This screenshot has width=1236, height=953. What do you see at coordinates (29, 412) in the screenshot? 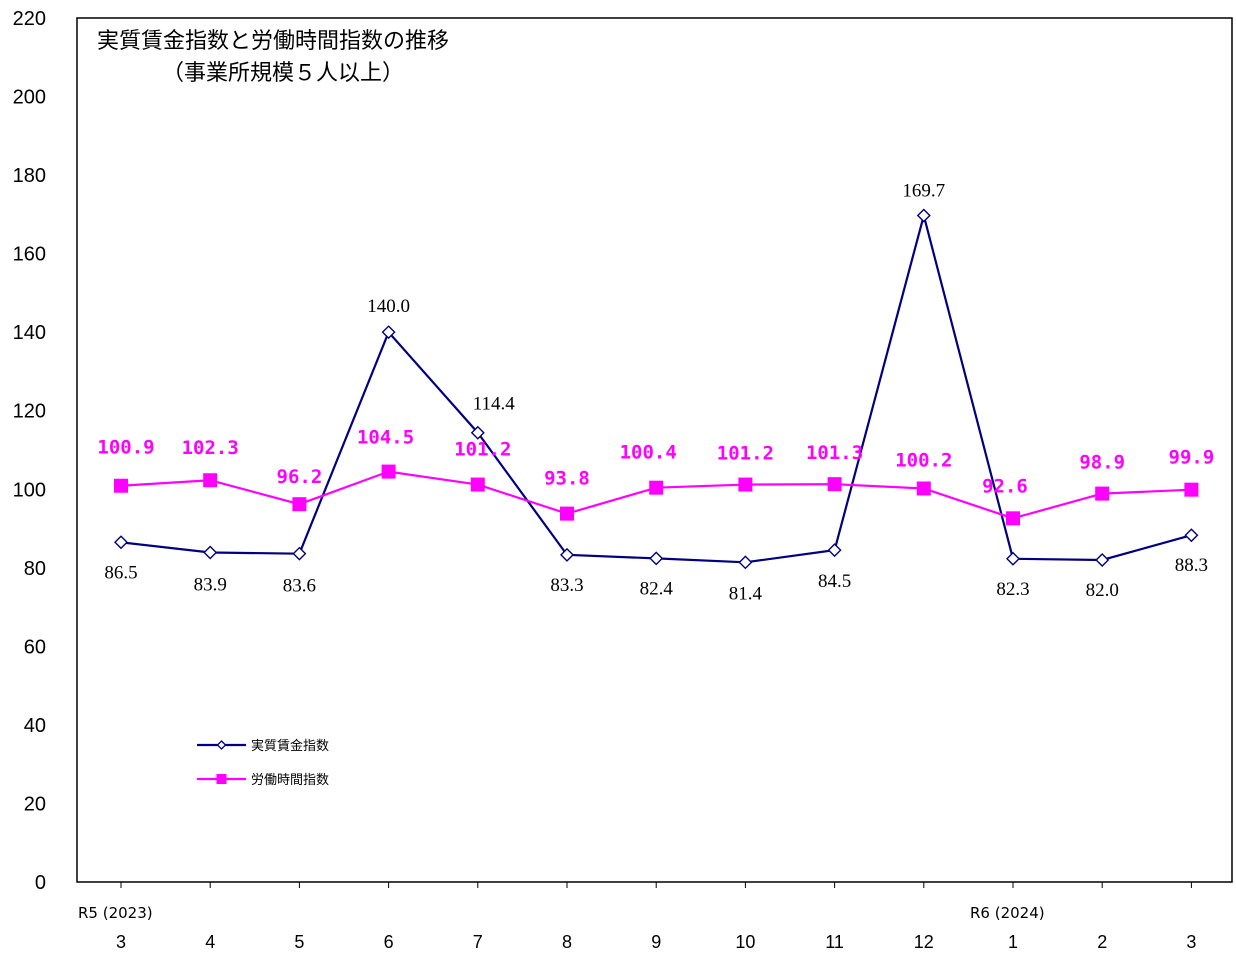
I see `y-tick-label: 120` at bounding box center [29, 412].